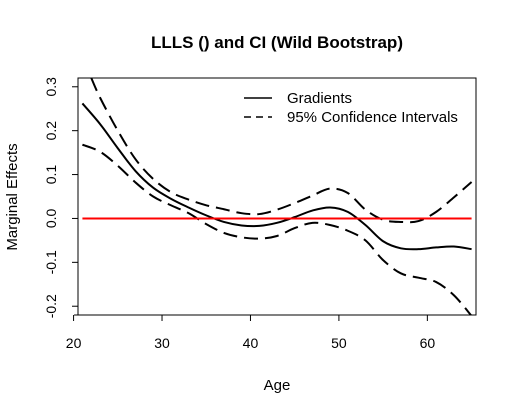  I want to click on y-axis: -0.2 -0.1 0.0 0.1 0.2 0.3, so click(60, 197).